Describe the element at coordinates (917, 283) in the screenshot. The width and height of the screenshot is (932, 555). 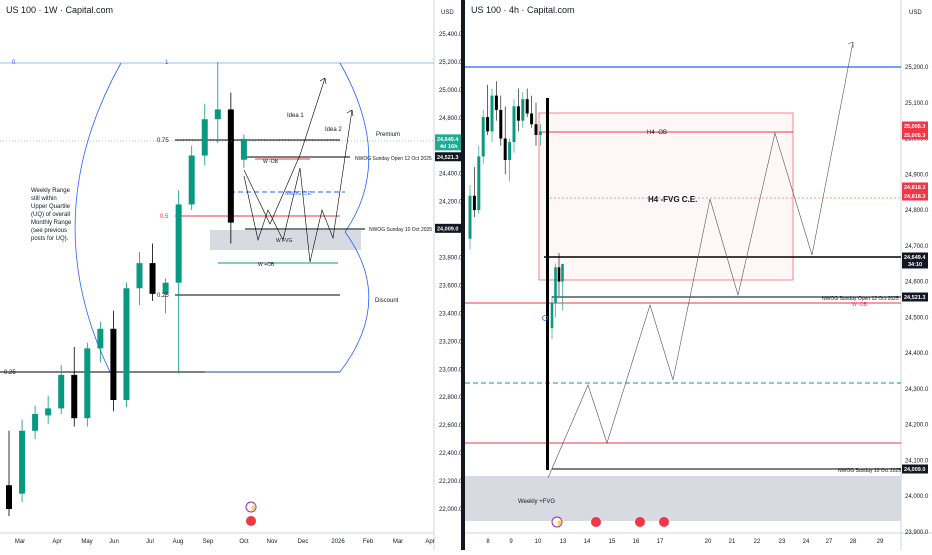
I see `y-tick-label: 24,600.0` at that location.